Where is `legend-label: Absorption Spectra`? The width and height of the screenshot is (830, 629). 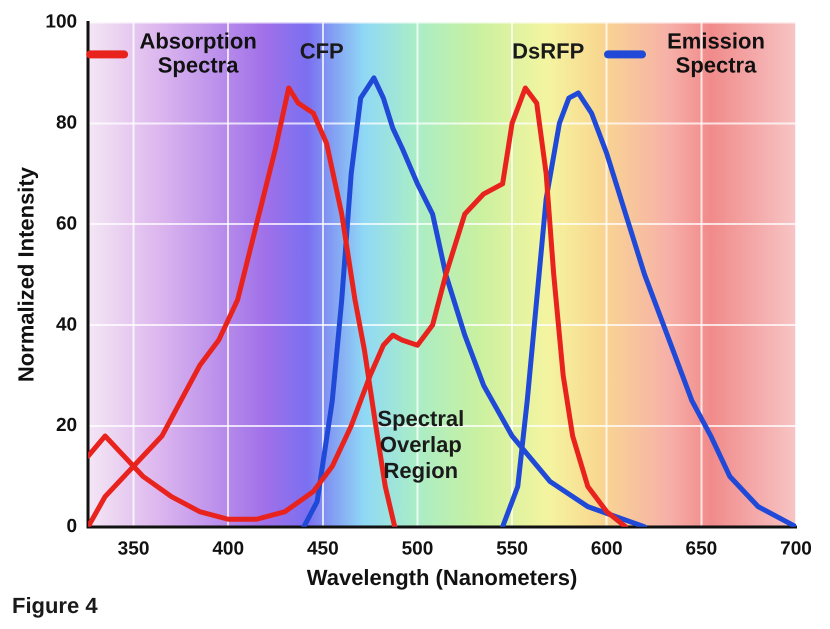 legend-label: Absorption Spectra is located at coordinates (198, 53).